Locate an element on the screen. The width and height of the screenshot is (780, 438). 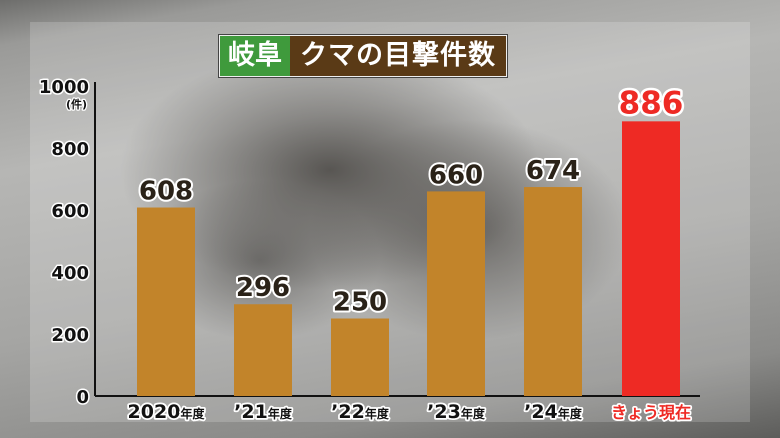
data-label: 296 is located at coordinates (263, 288).